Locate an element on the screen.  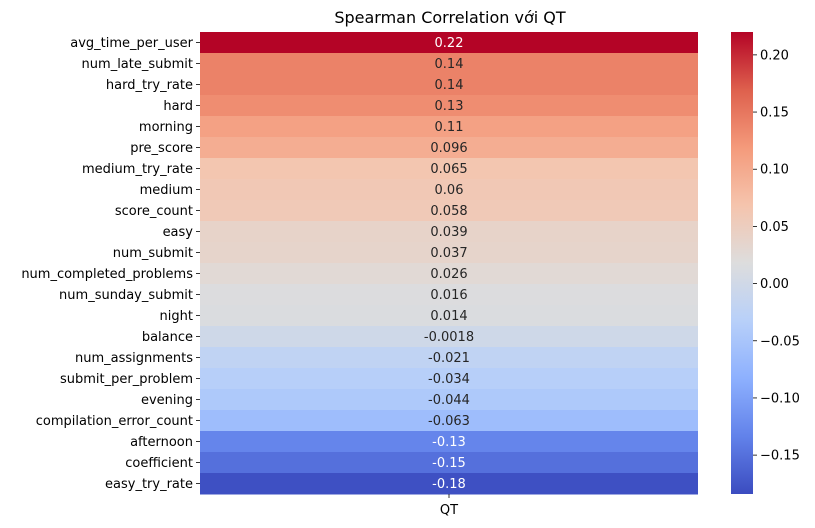
colorbar-tick-label: 0.05 is located at coordinates (774, 227).